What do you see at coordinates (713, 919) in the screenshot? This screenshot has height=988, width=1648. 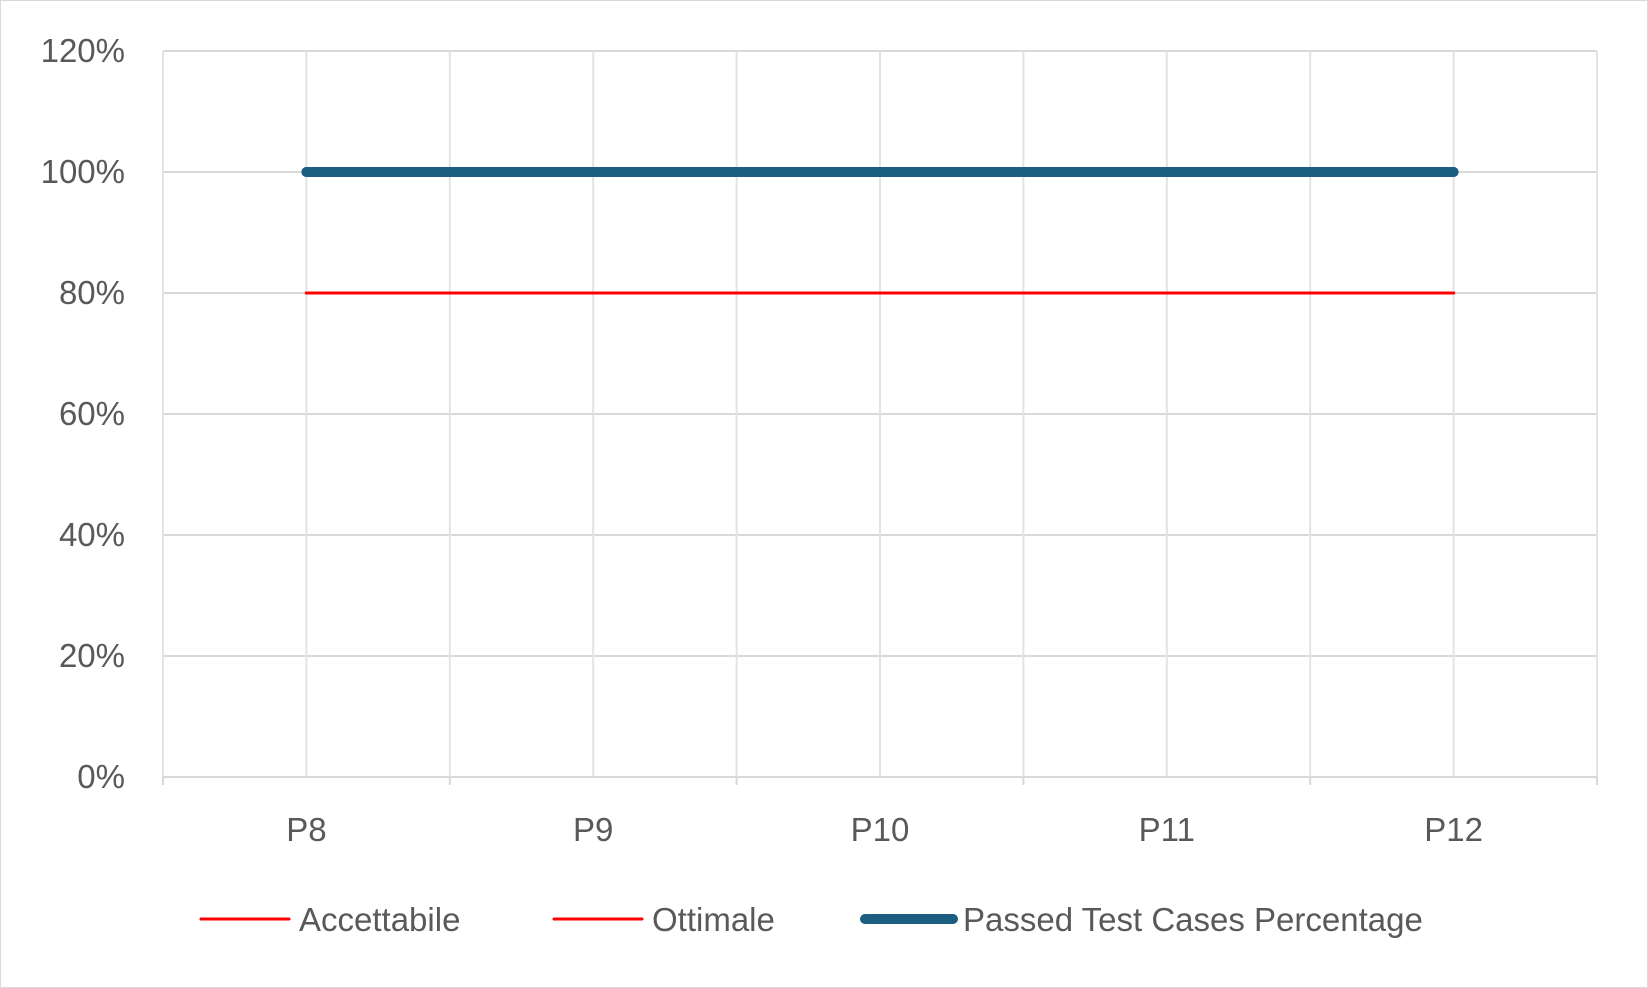 I see `legend-label: Ottimale` at bounding box center [713, 919].